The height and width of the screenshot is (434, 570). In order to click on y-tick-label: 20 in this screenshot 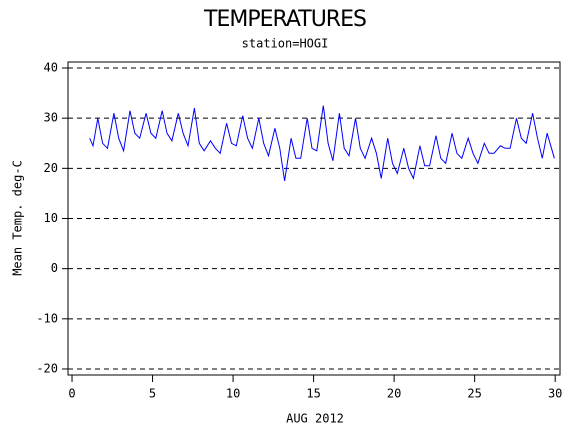, I will do `click(51, 168)`.